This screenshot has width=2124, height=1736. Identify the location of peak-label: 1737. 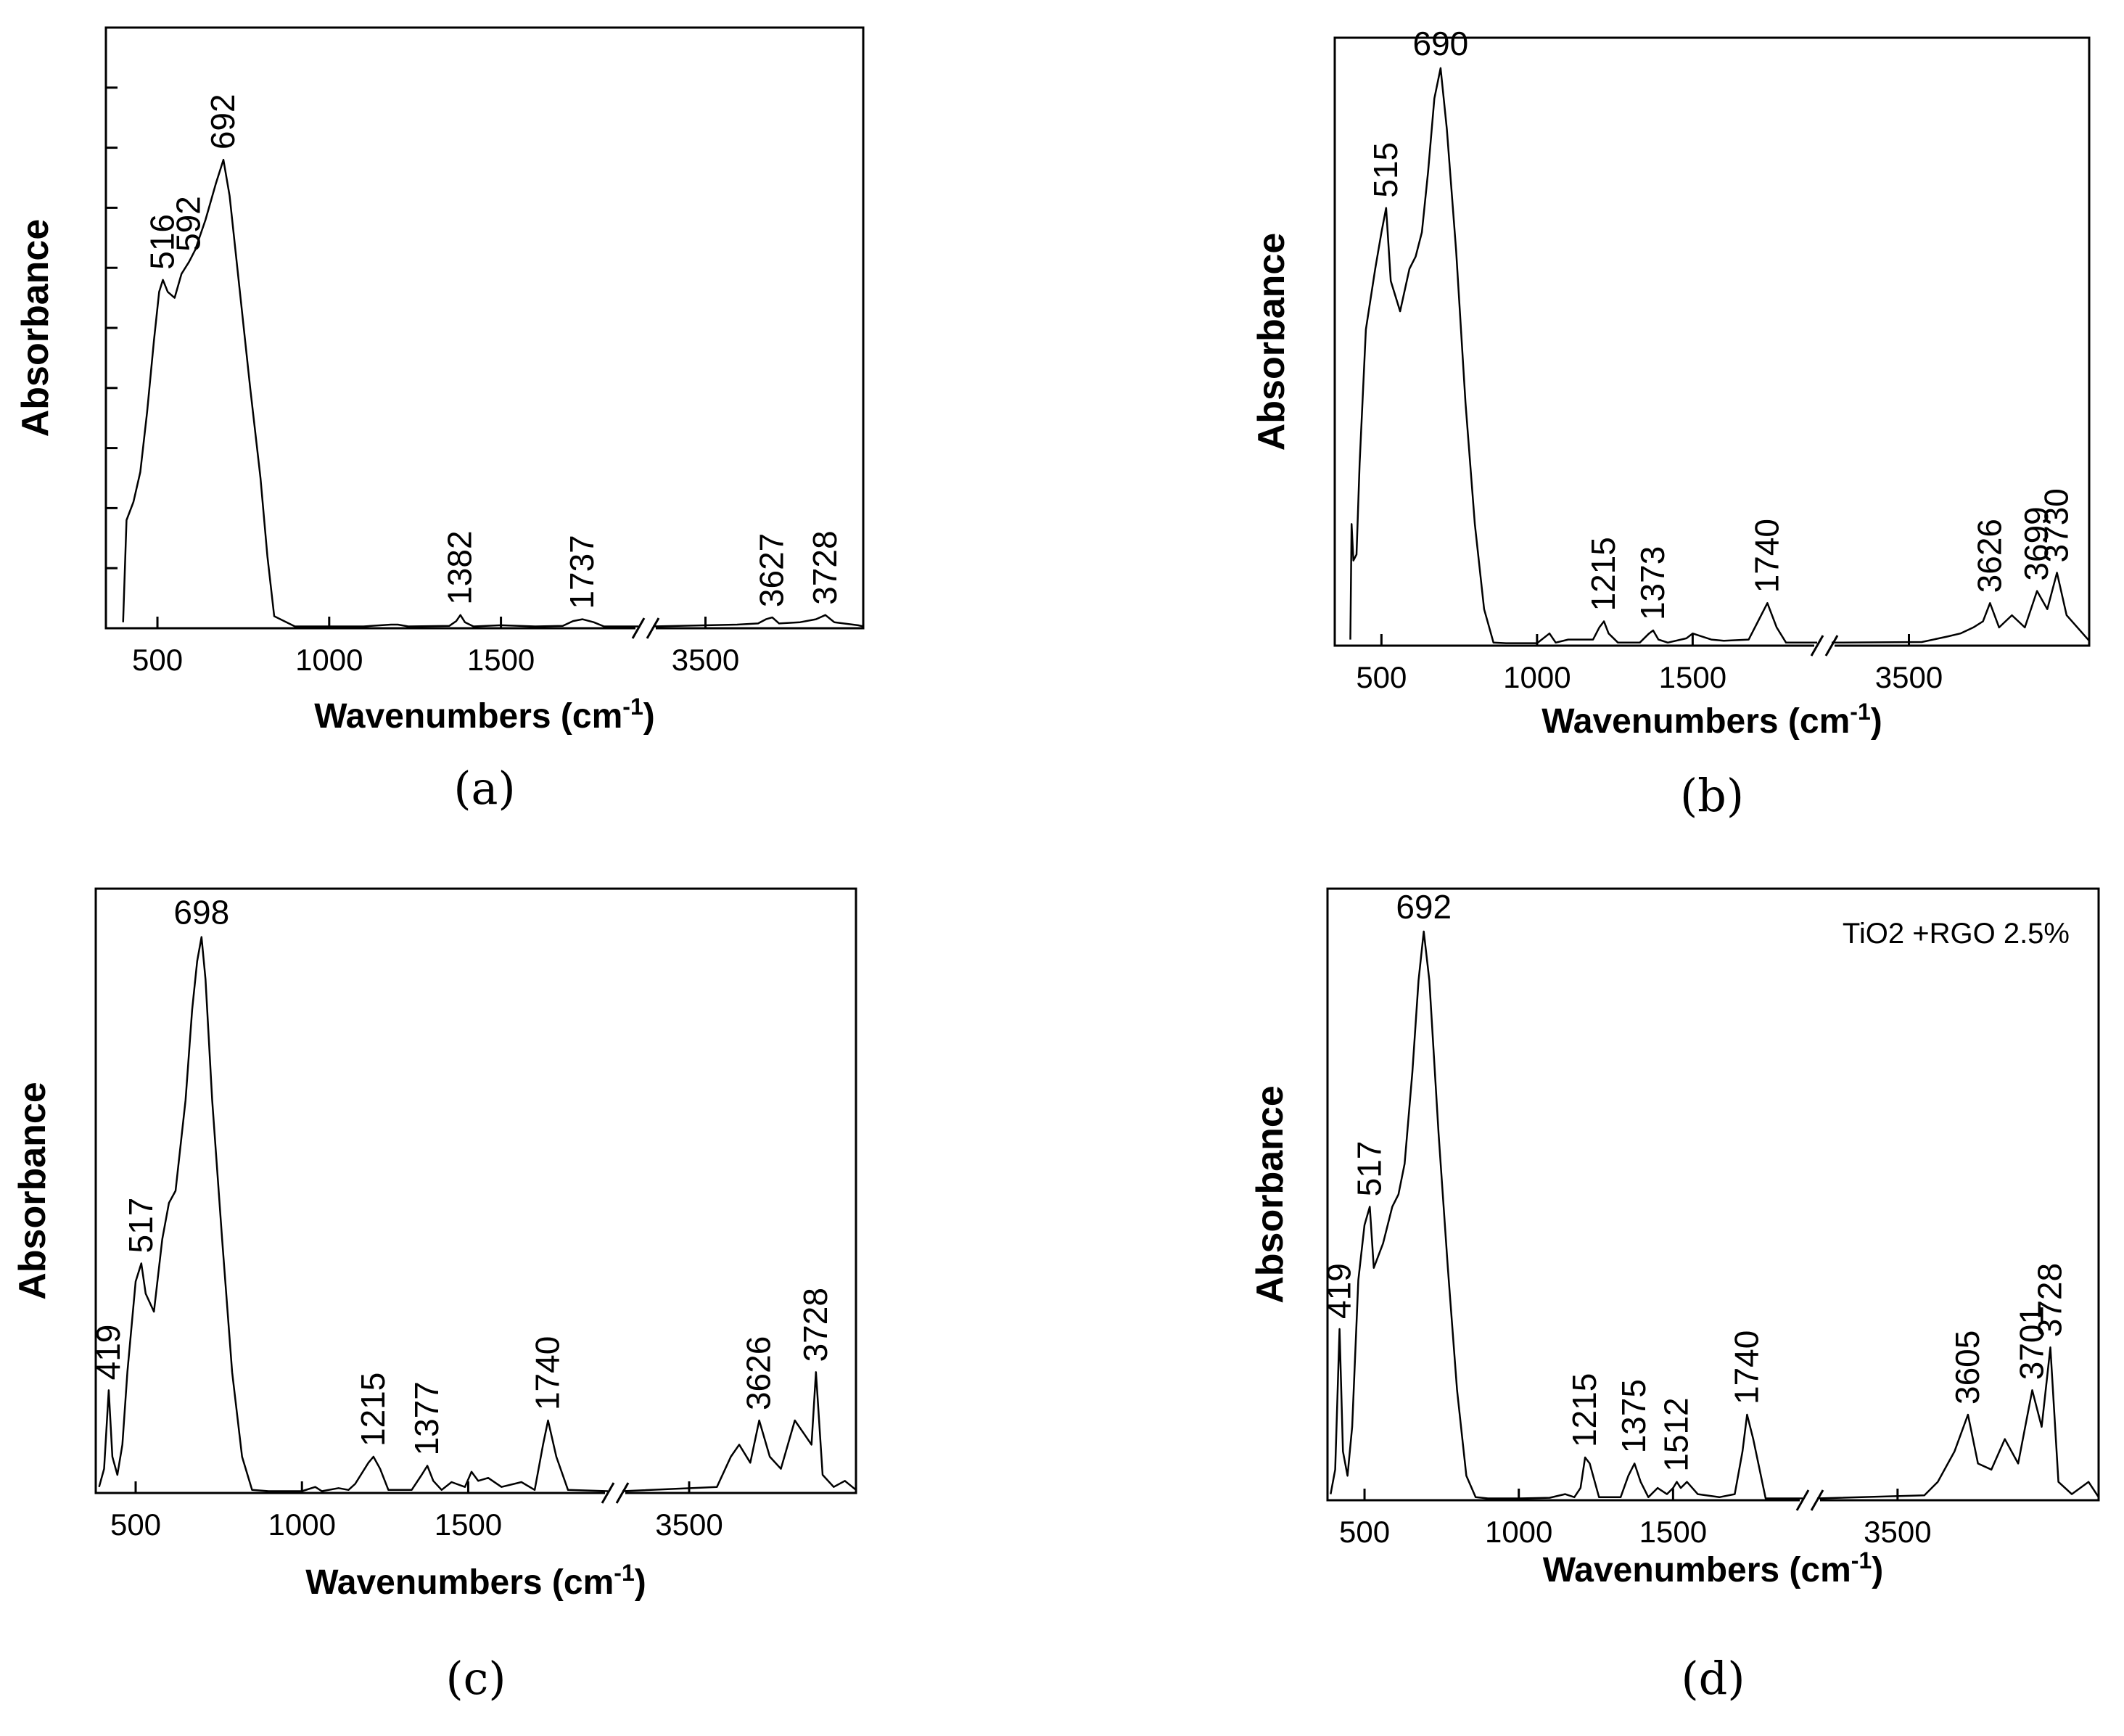
(582, 572).